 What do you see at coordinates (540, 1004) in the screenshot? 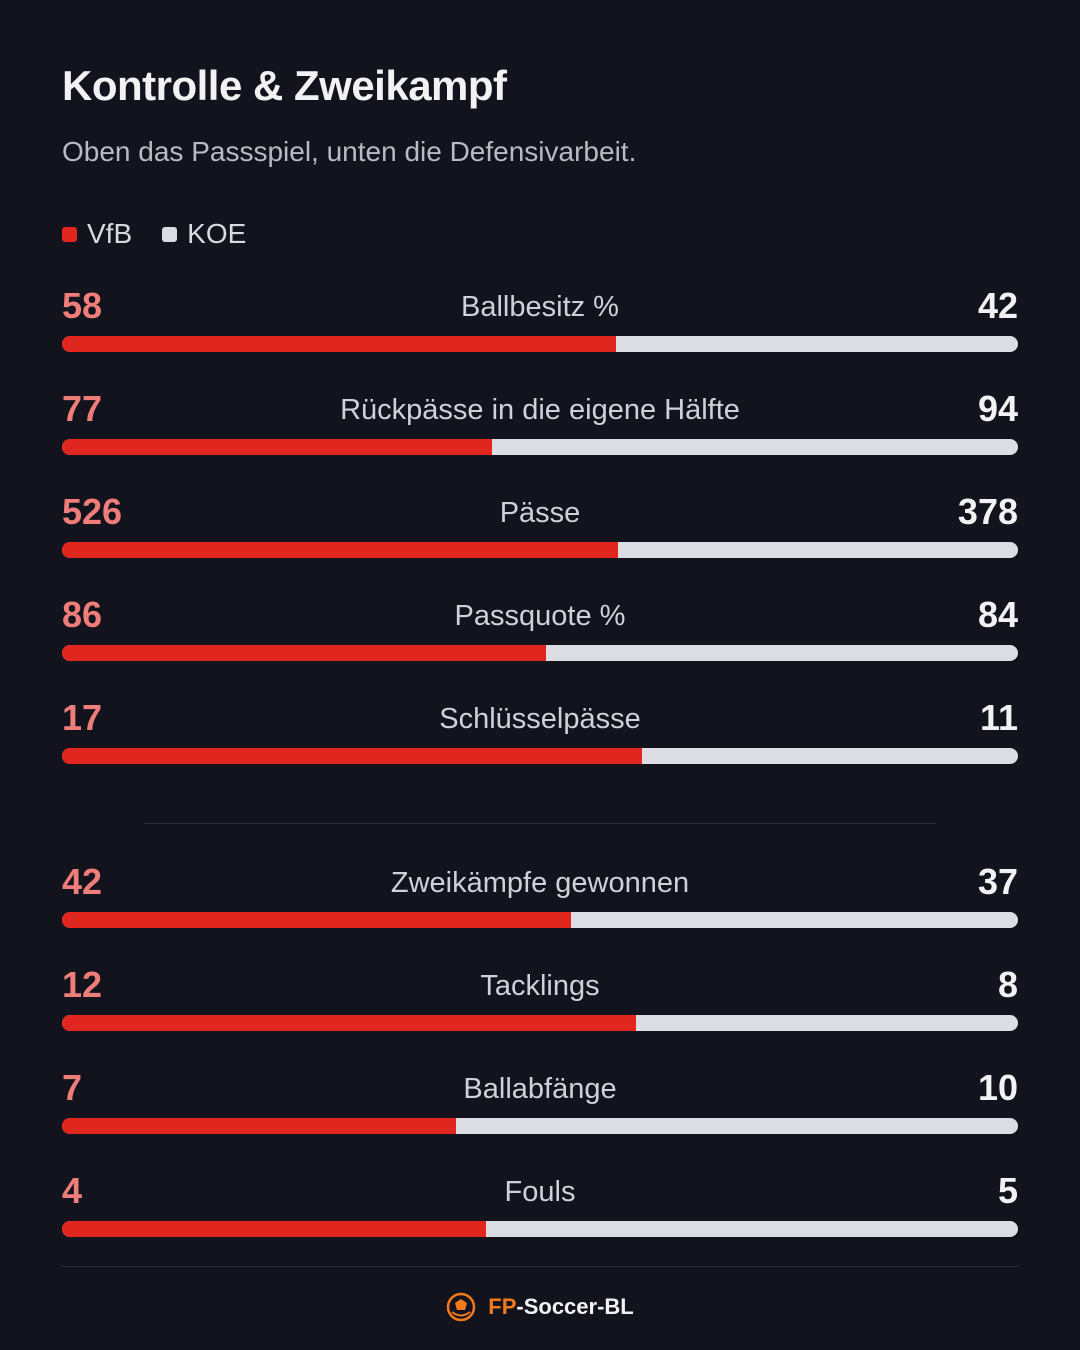
I see `stat-row: 12 Tacklings 8` at bounding box center [540, 1004].